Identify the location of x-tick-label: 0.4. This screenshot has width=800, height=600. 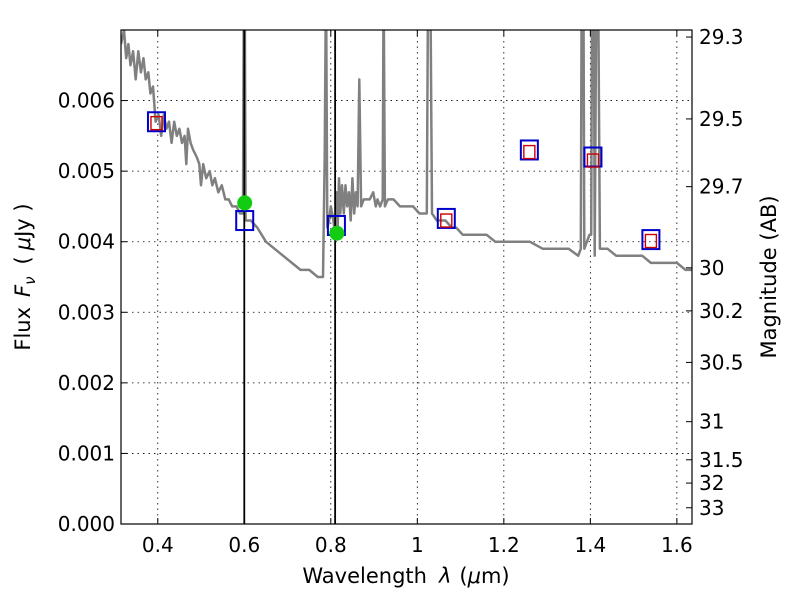
(158, 545).